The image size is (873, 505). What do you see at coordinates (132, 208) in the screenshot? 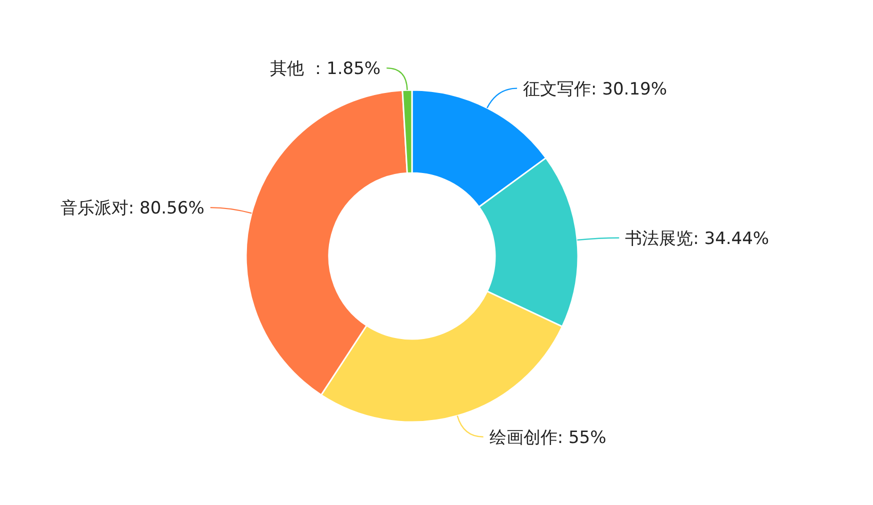
I see `slice-label: 音乐派对: 80.56%` at bounding box center [132, 208].